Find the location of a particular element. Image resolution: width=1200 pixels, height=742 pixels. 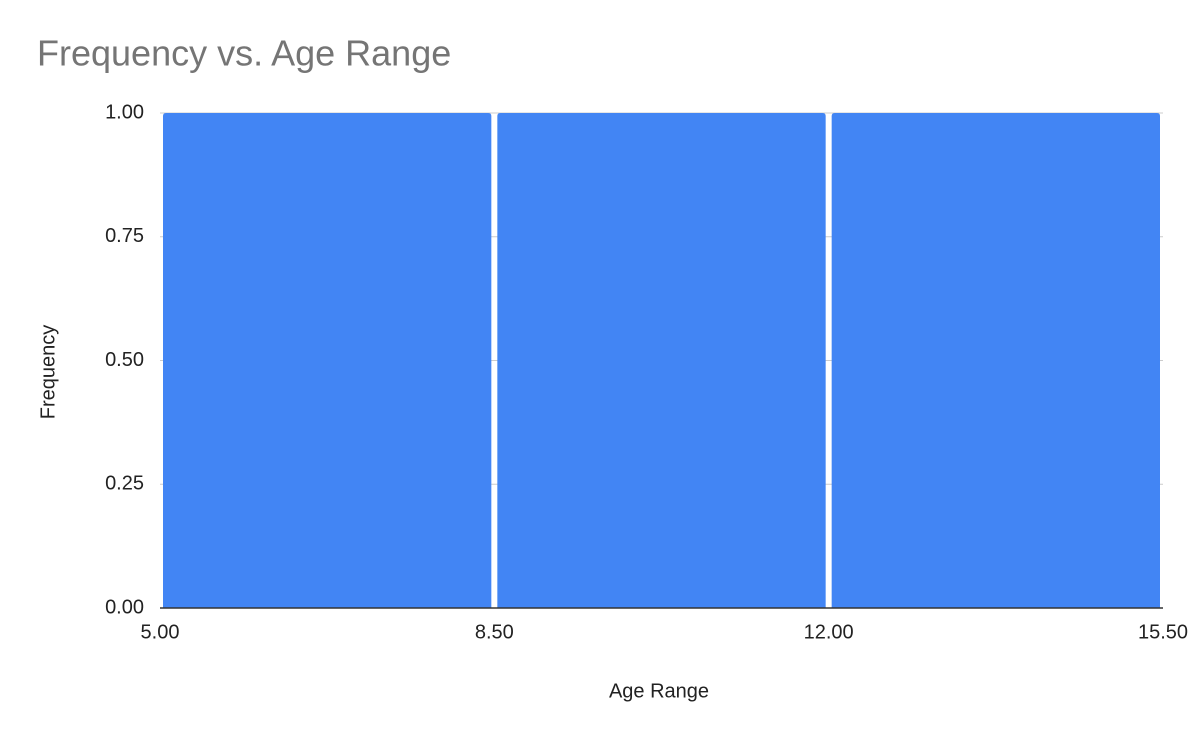

x-tick-label: 15.50 is located at coordinates (1163, 632).